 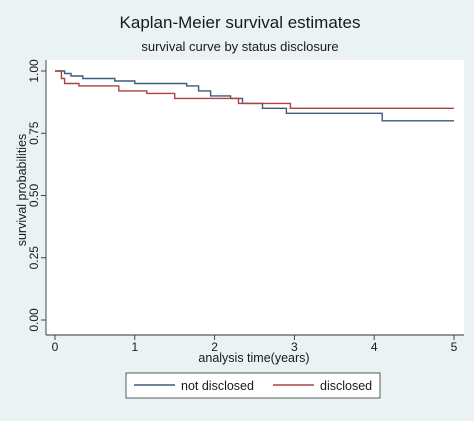 What do you see at coordinates (374, 347) in the screenshot?
I see `x-tick-label: 4` at bounding box center [374, 347].